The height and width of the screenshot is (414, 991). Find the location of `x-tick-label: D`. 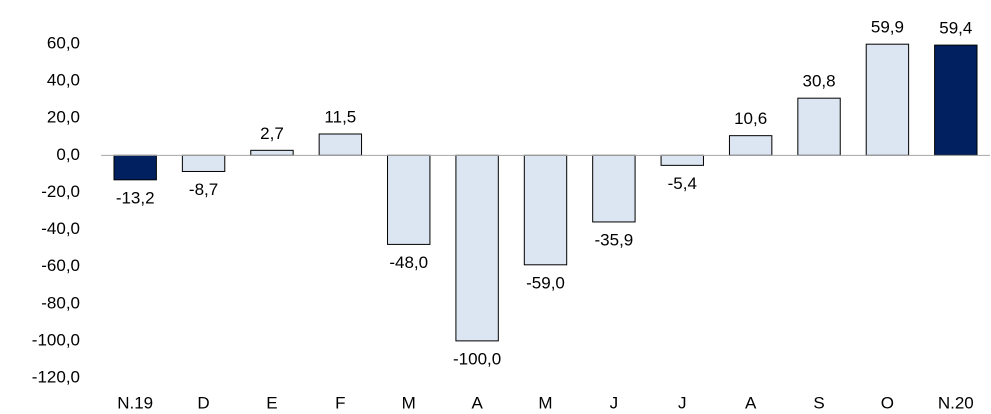

x-tick-label: D is located at coordinates (203, 402).